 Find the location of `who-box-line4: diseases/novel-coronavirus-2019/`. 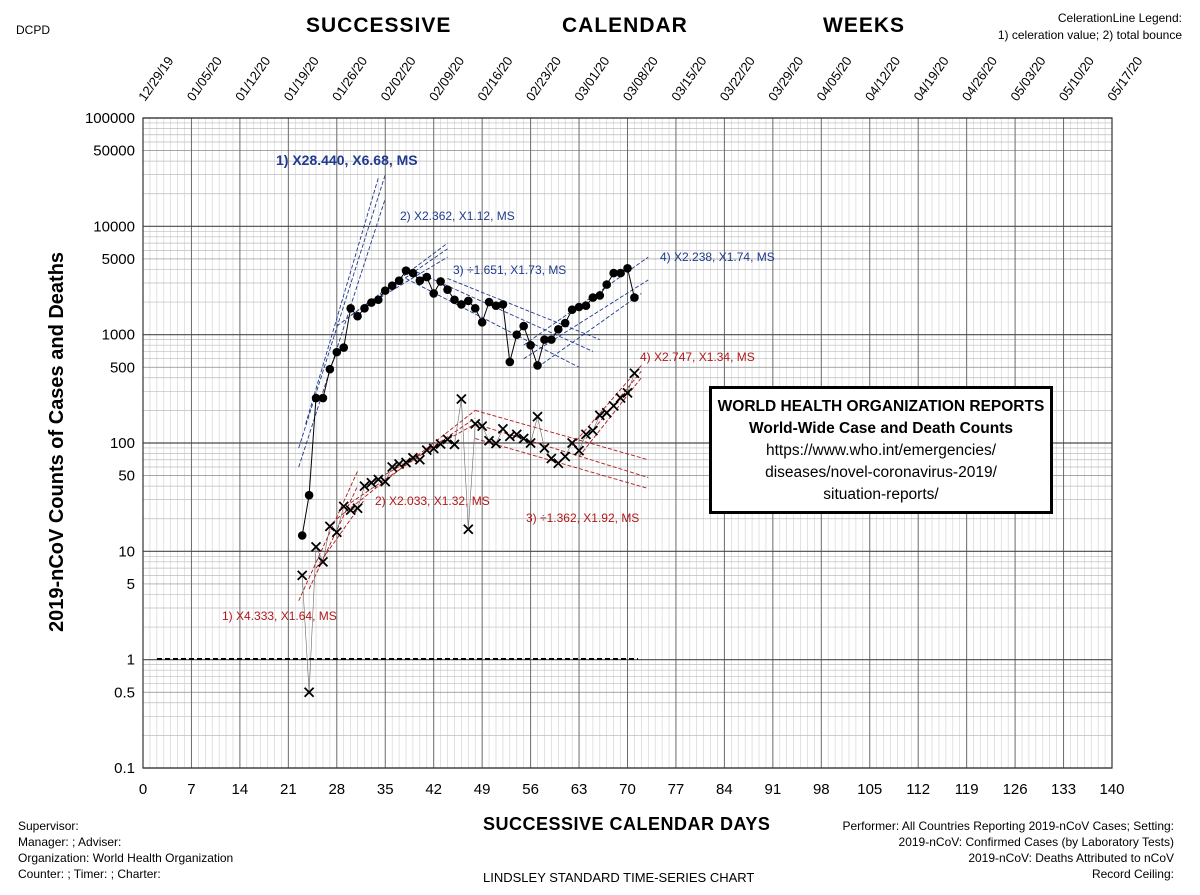

who-box-line4: diseases/novel-coronavirus-2019/ is located at coordinates (881, 472).